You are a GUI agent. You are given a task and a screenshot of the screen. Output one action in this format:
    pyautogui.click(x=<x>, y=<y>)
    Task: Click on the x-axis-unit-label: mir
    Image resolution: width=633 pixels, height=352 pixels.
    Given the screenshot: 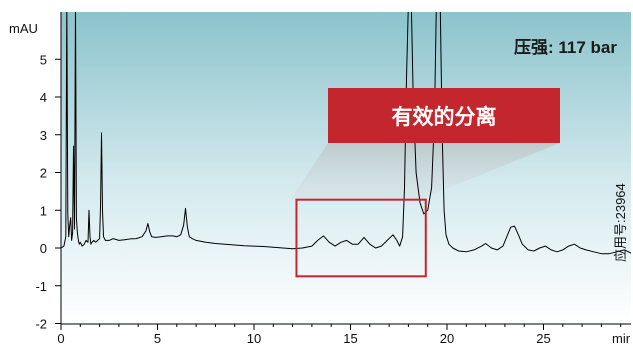 What is the action you would take?
    pyautogui.click(x=621, y=338)
    